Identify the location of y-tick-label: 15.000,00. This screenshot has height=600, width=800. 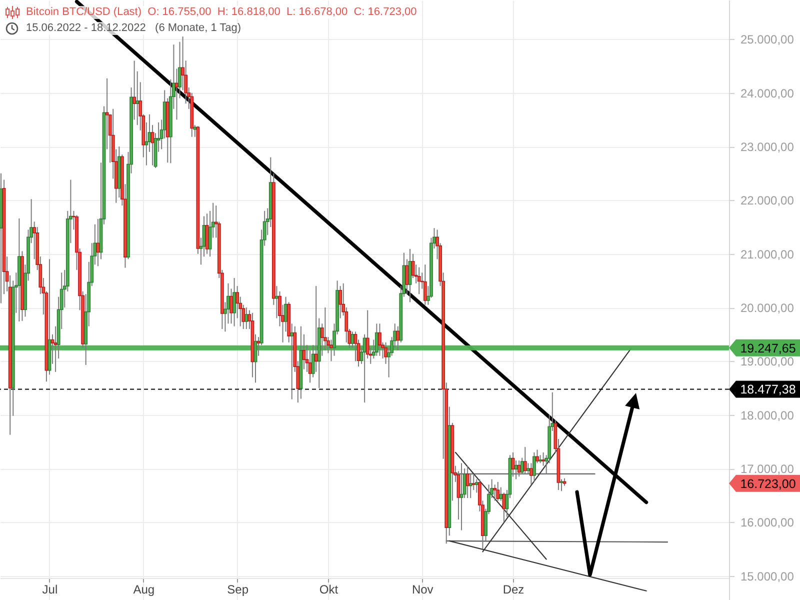
(767, 576).